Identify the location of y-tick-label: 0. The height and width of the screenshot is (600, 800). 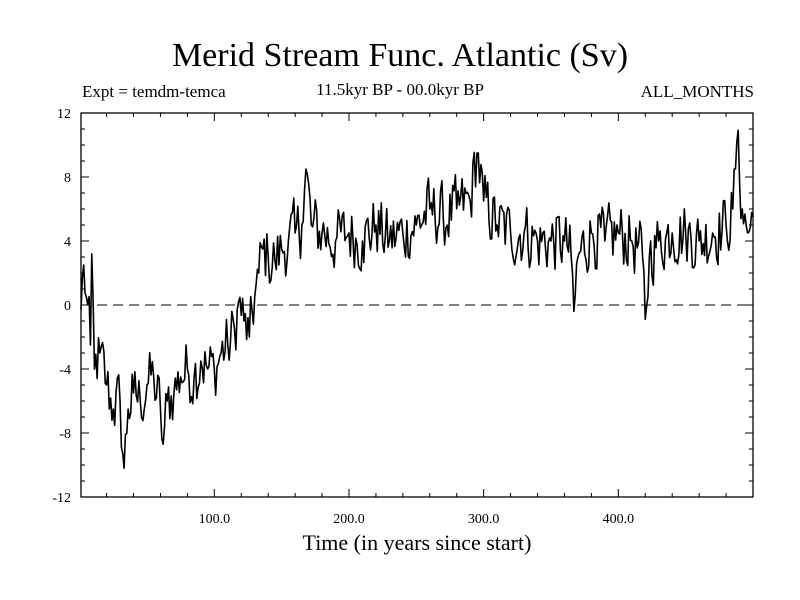
(67, 306).